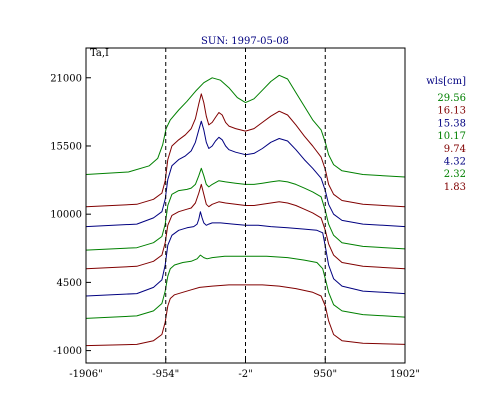 This screenshot has height=404, width=500. What do you see at coordinates (245, 374) in the screenshot?
I see `x-tick-label-2: -2"` at bounding box center [245, 374].